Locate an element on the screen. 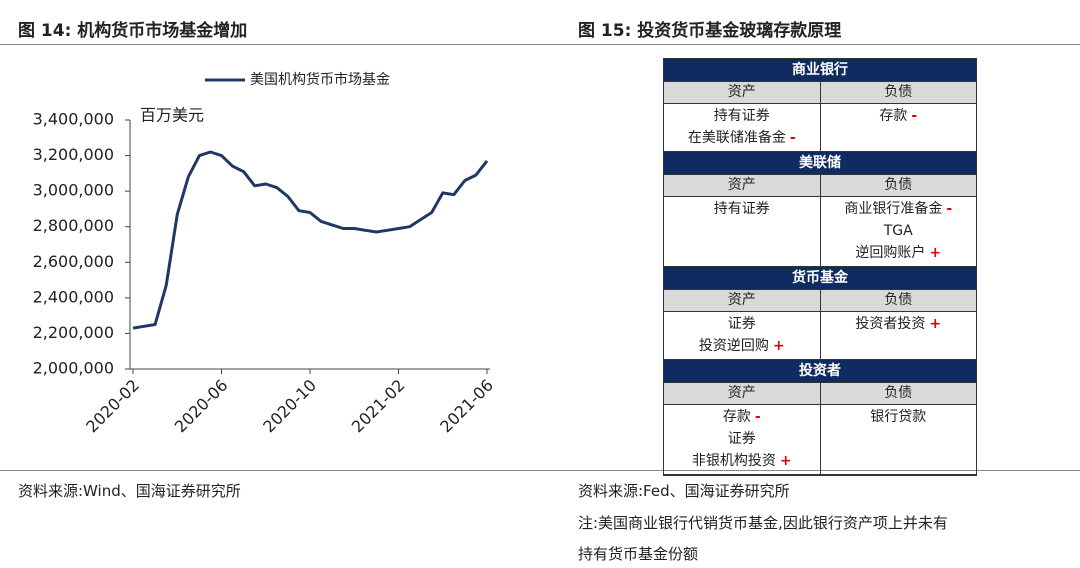  cell: 证券投资逆回购 + is located at coordinates (742, 335).